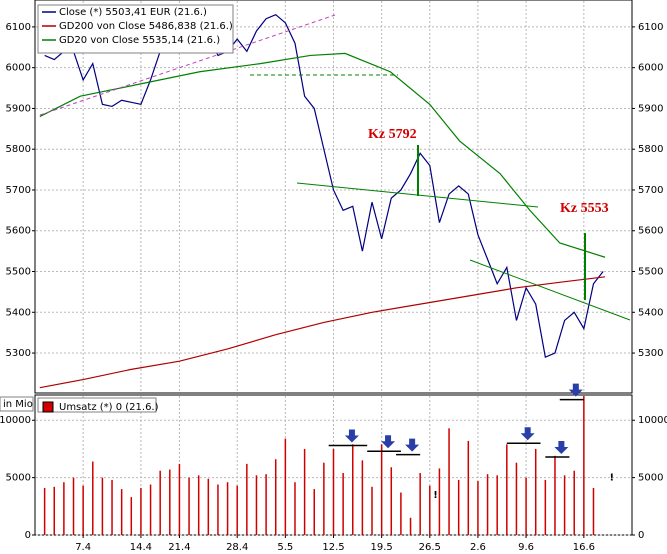 This screenshot has height=554, width=667. I want to click on legend-label: GD200 von Close 5486,838 (21.6.), so click(146, 26).